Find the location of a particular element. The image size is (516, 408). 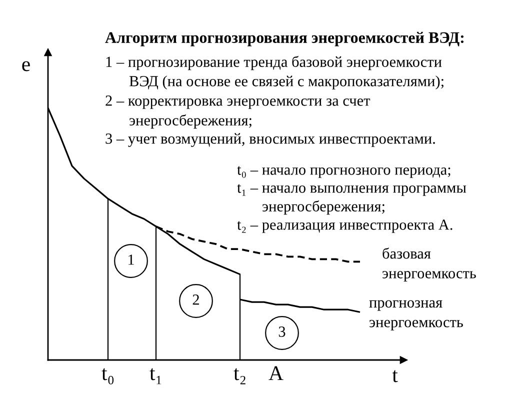

x-tick-label: t₂ is located at coordinates (240, 376).